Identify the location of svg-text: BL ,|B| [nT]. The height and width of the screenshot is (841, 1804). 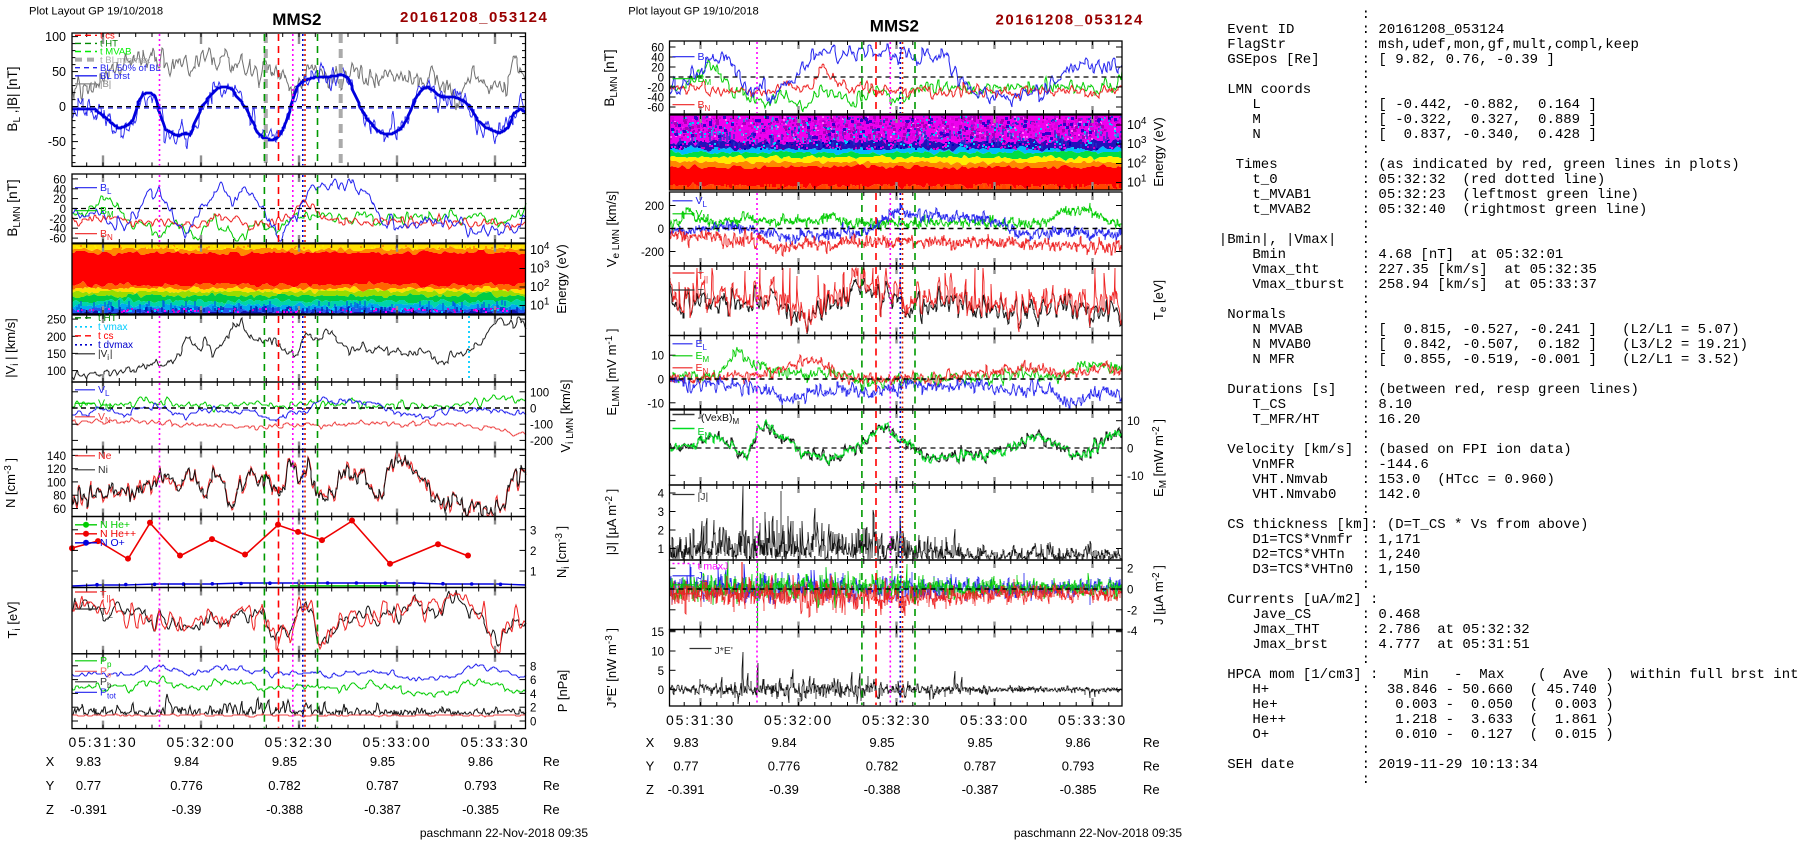
(14, 98).